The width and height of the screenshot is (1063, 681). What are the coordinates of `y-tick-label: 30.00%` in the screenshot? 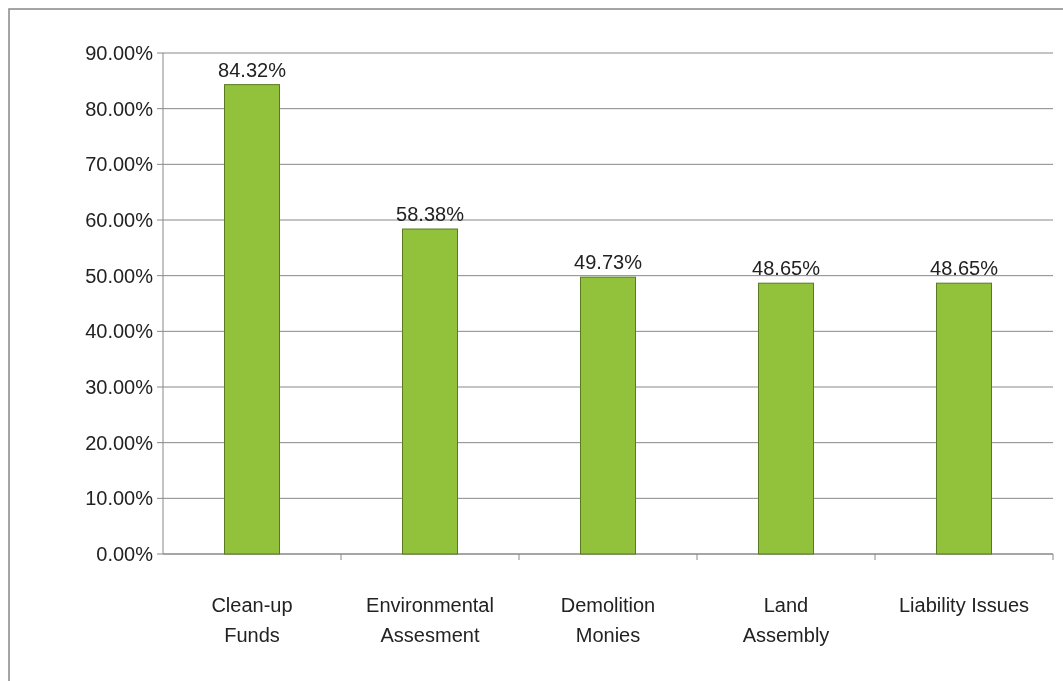 It's located at (119, 387).